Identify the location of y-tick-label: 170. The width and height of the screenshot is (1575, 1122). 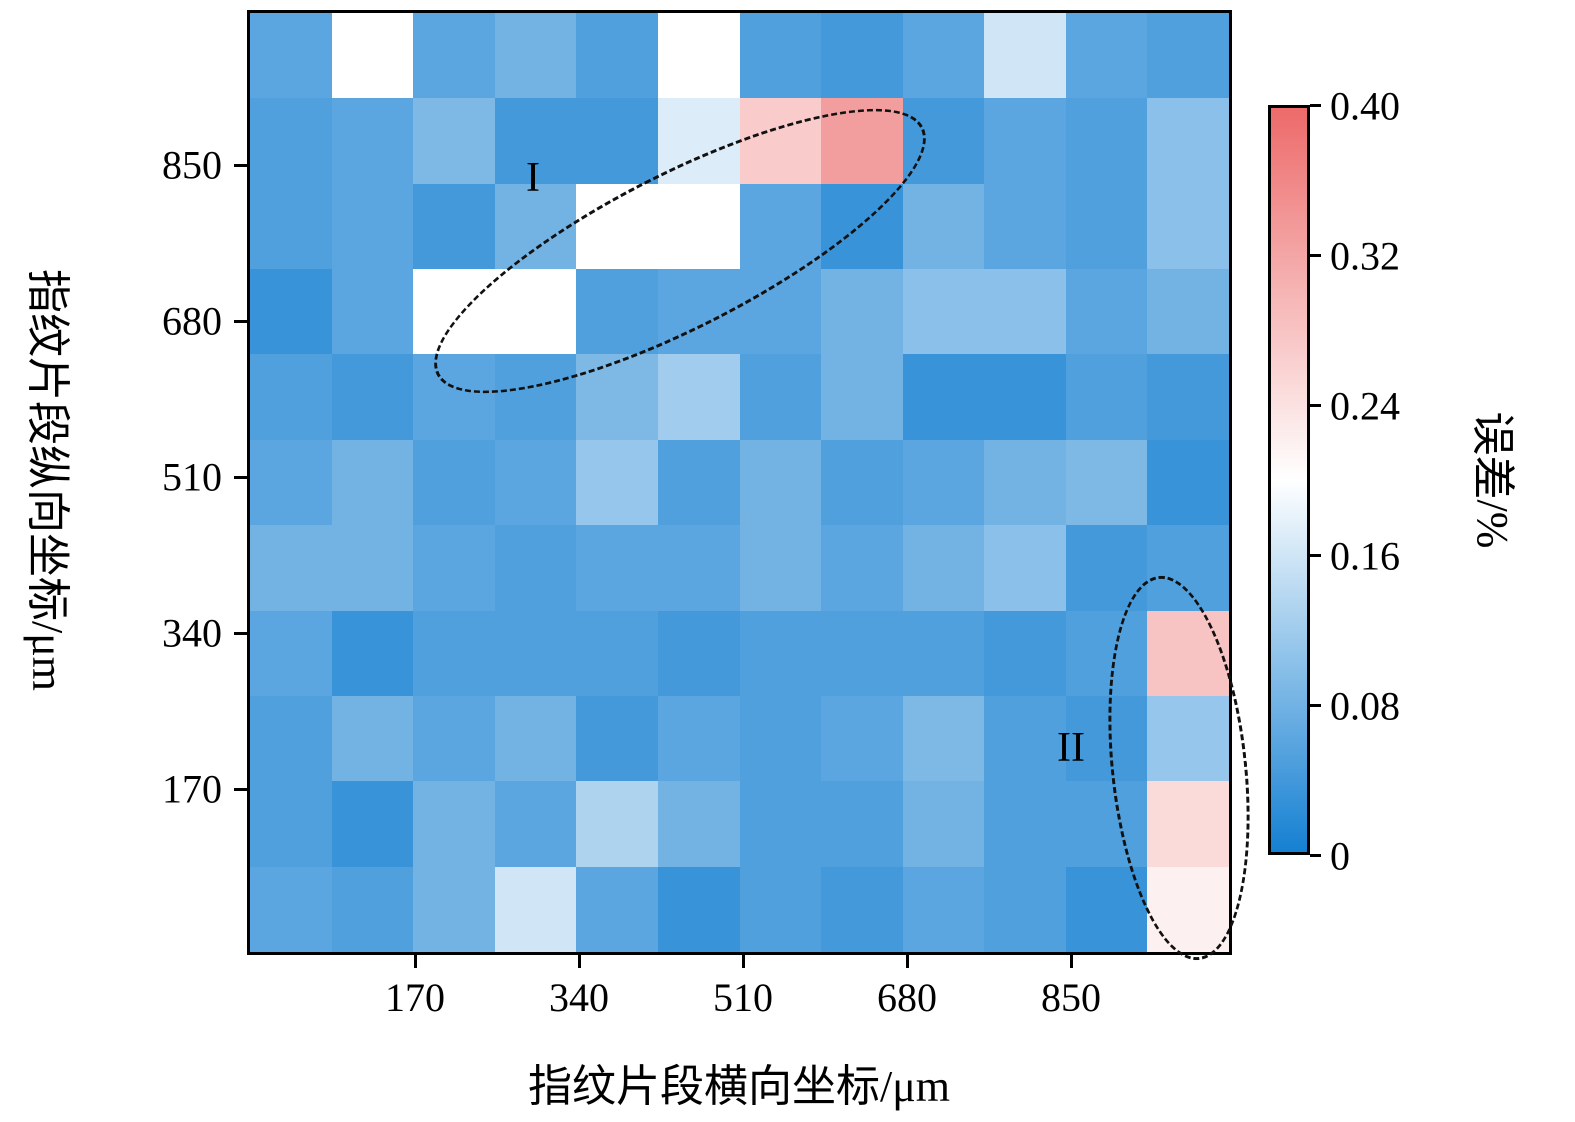
(192, 789).